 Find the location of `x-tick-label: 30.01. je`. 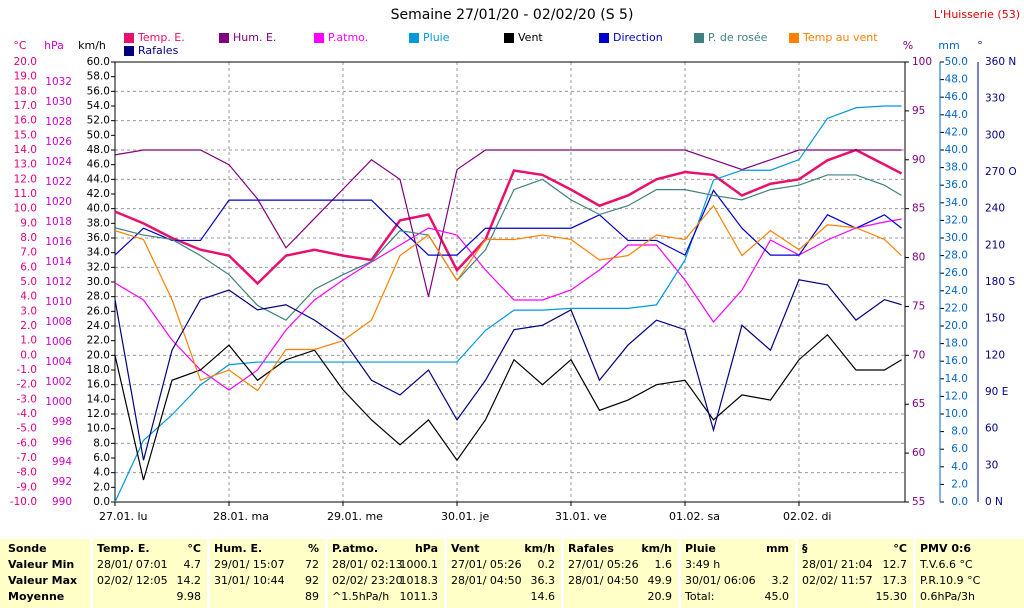

x-tick-label: 30.01. je is located at coordinates (465, 516).